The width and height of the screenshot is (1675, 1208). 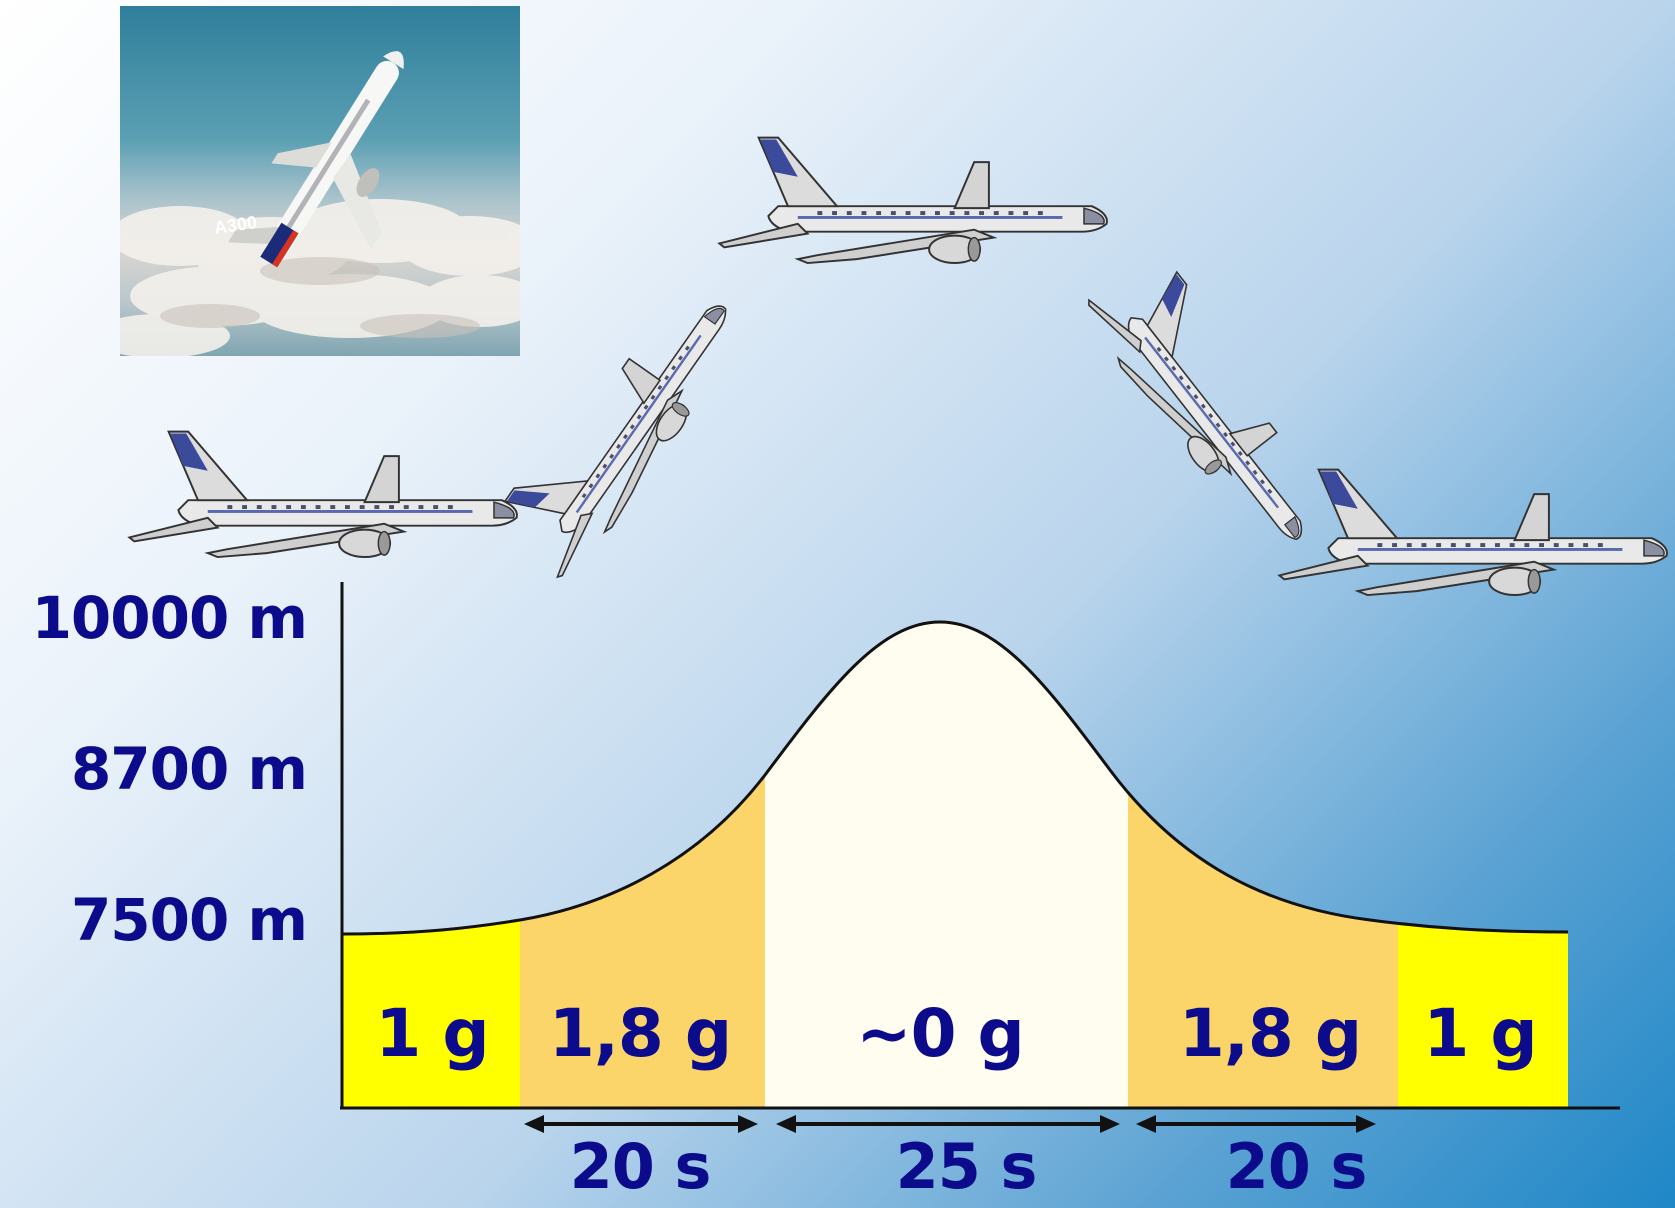 I want to click on altitude-label-10000: 10000 m, so click(x=169, y=618).